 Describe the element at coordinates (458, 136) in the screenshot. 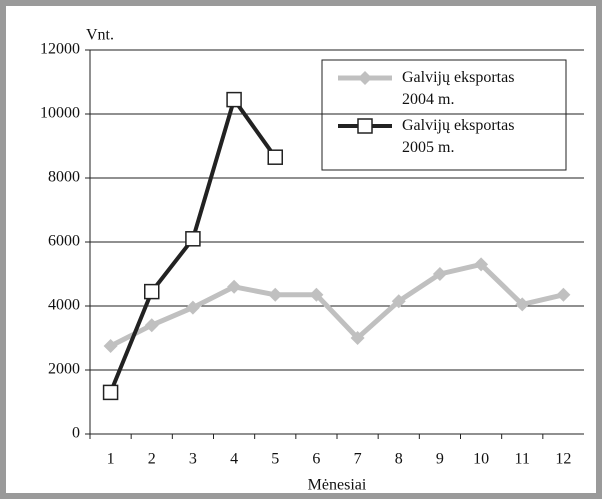

I see `legend-label: Galvijų eksportas 2005 m.` at that location.